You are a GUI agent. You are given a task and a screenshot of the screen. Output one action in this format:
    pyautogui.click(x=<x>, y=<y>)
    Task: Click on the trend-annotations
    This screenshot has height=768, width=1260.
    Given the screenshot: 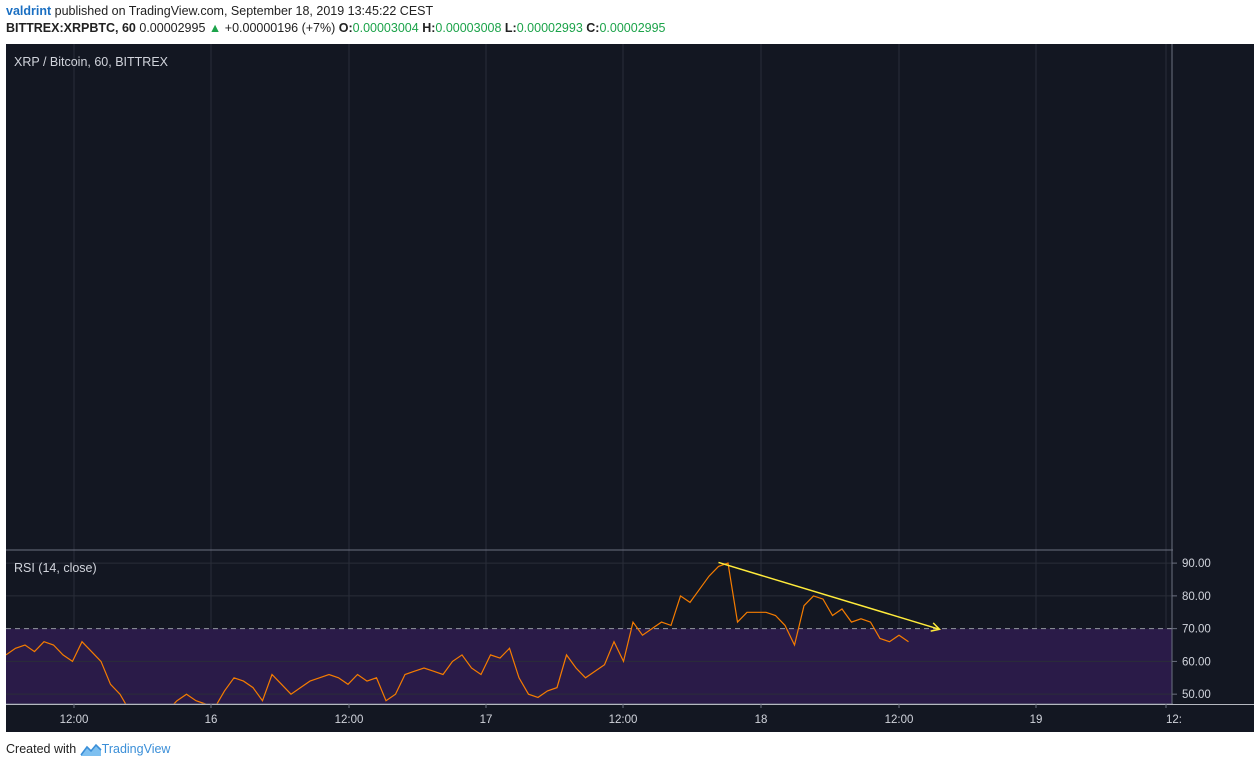 What is the action you would take?
    pyautogui.click(x=829, y=596)
    